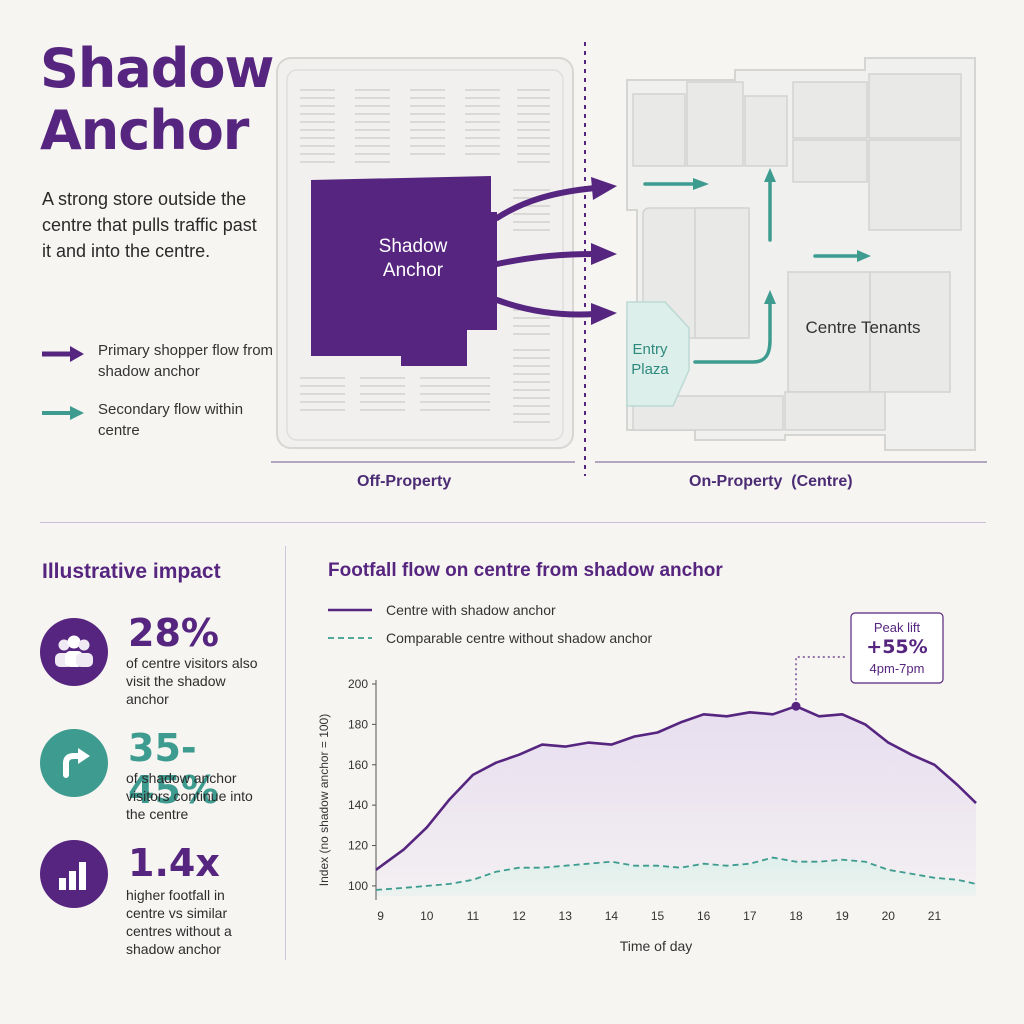 This screenshot has width=1024, height=1024. What do you see at coordinates (358, 886) in the screenshot?
I see `y-tick-label: 100` at bounding box center [358, 886].